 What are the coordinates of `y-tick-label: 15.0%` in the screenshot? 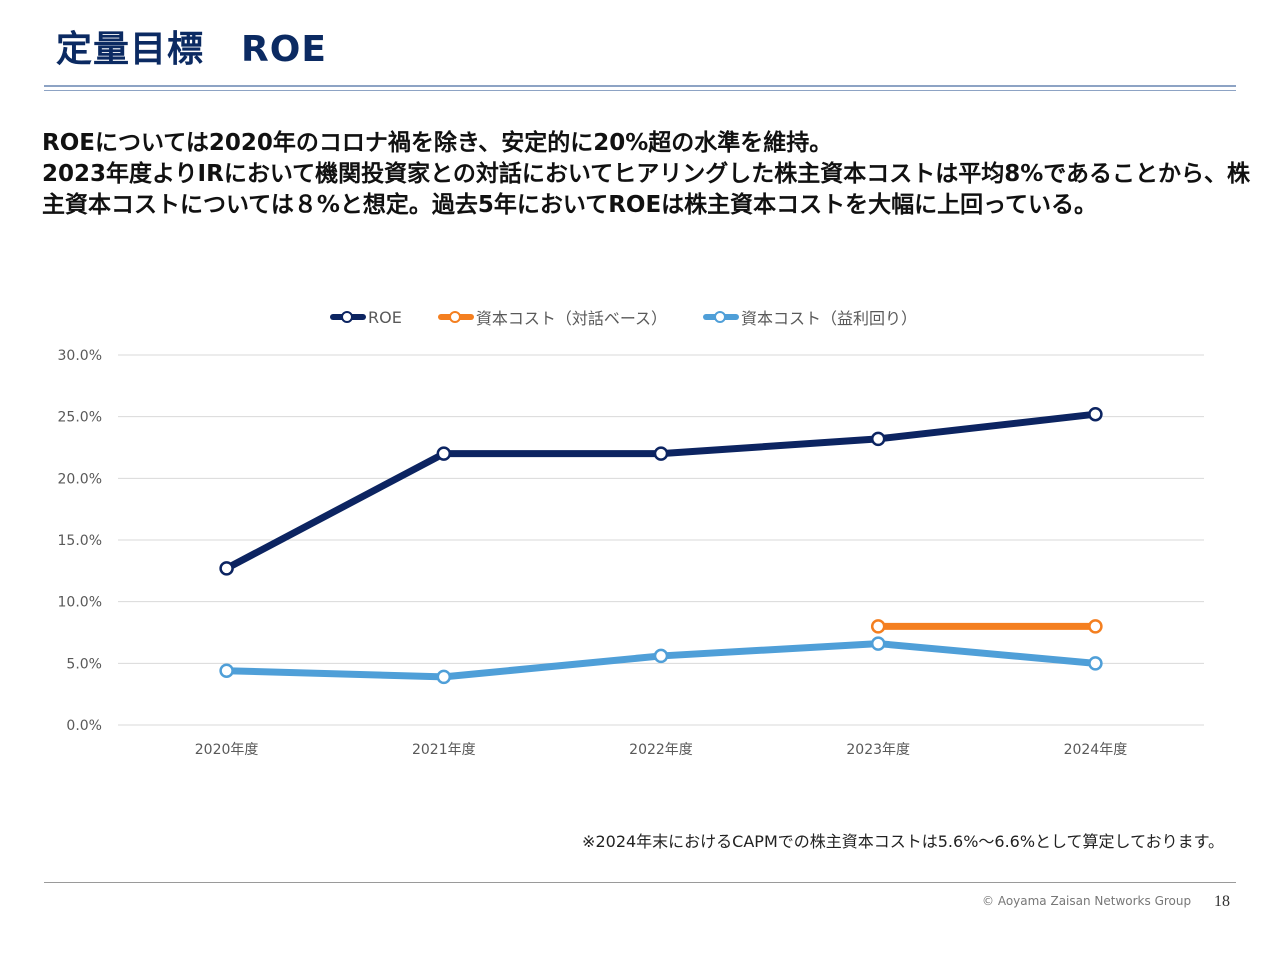 It's located at (80, 541).